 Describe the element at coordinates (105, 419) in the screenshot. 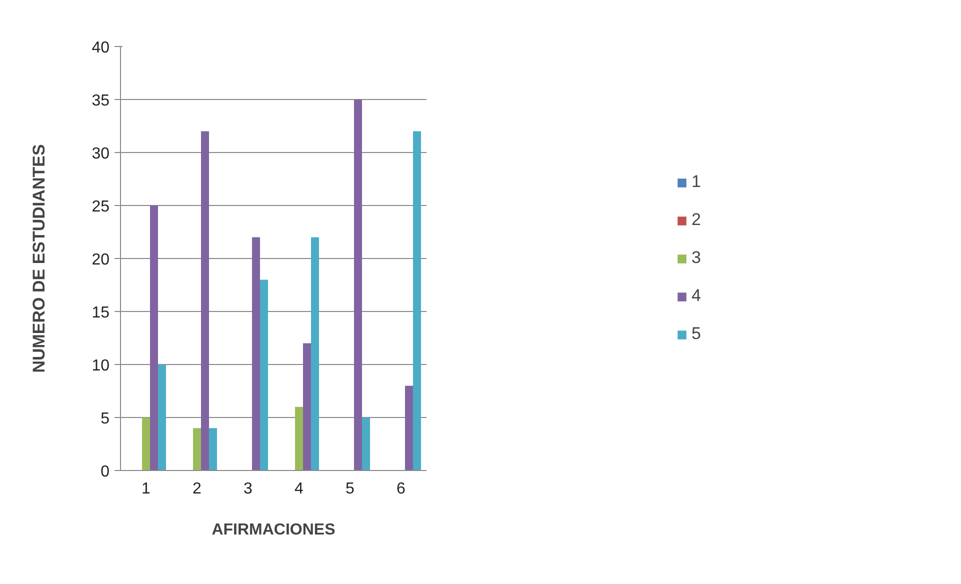

I see `y-tick-label: 5` at that location.